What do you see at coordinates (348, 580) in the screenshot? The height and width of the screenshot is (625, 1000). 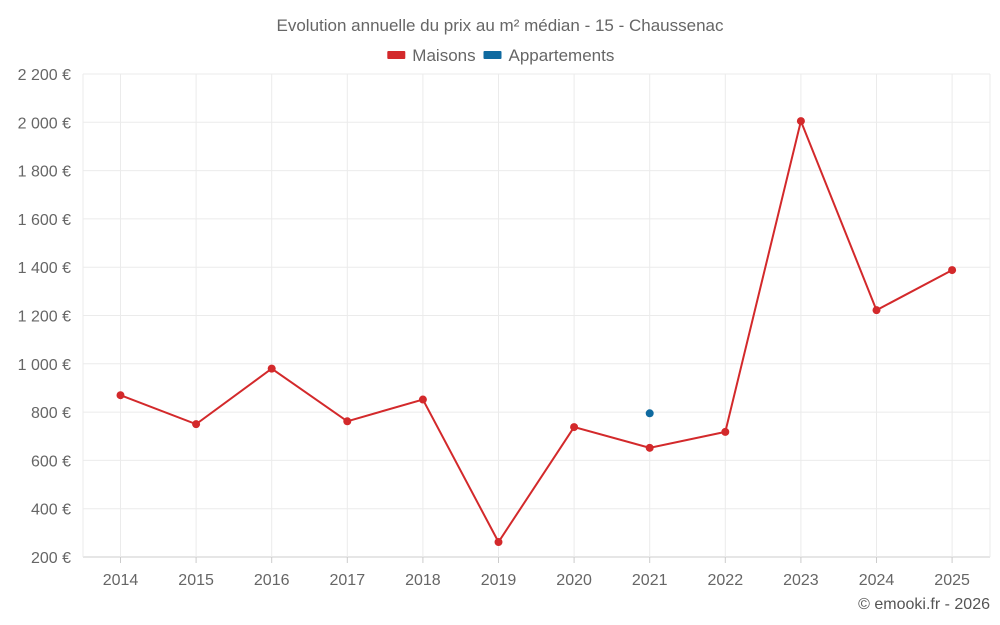 I see `x-tick-label: 2017` at bounding box center [348, 580].